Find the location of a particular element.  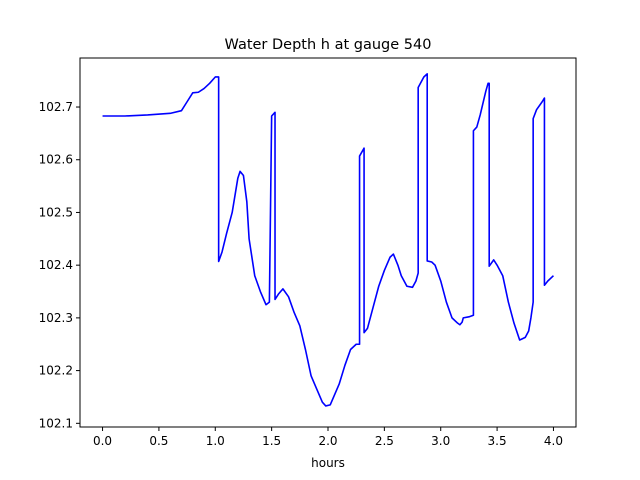

y-tick-label: 102.4 is located at coordinates (56, 265).